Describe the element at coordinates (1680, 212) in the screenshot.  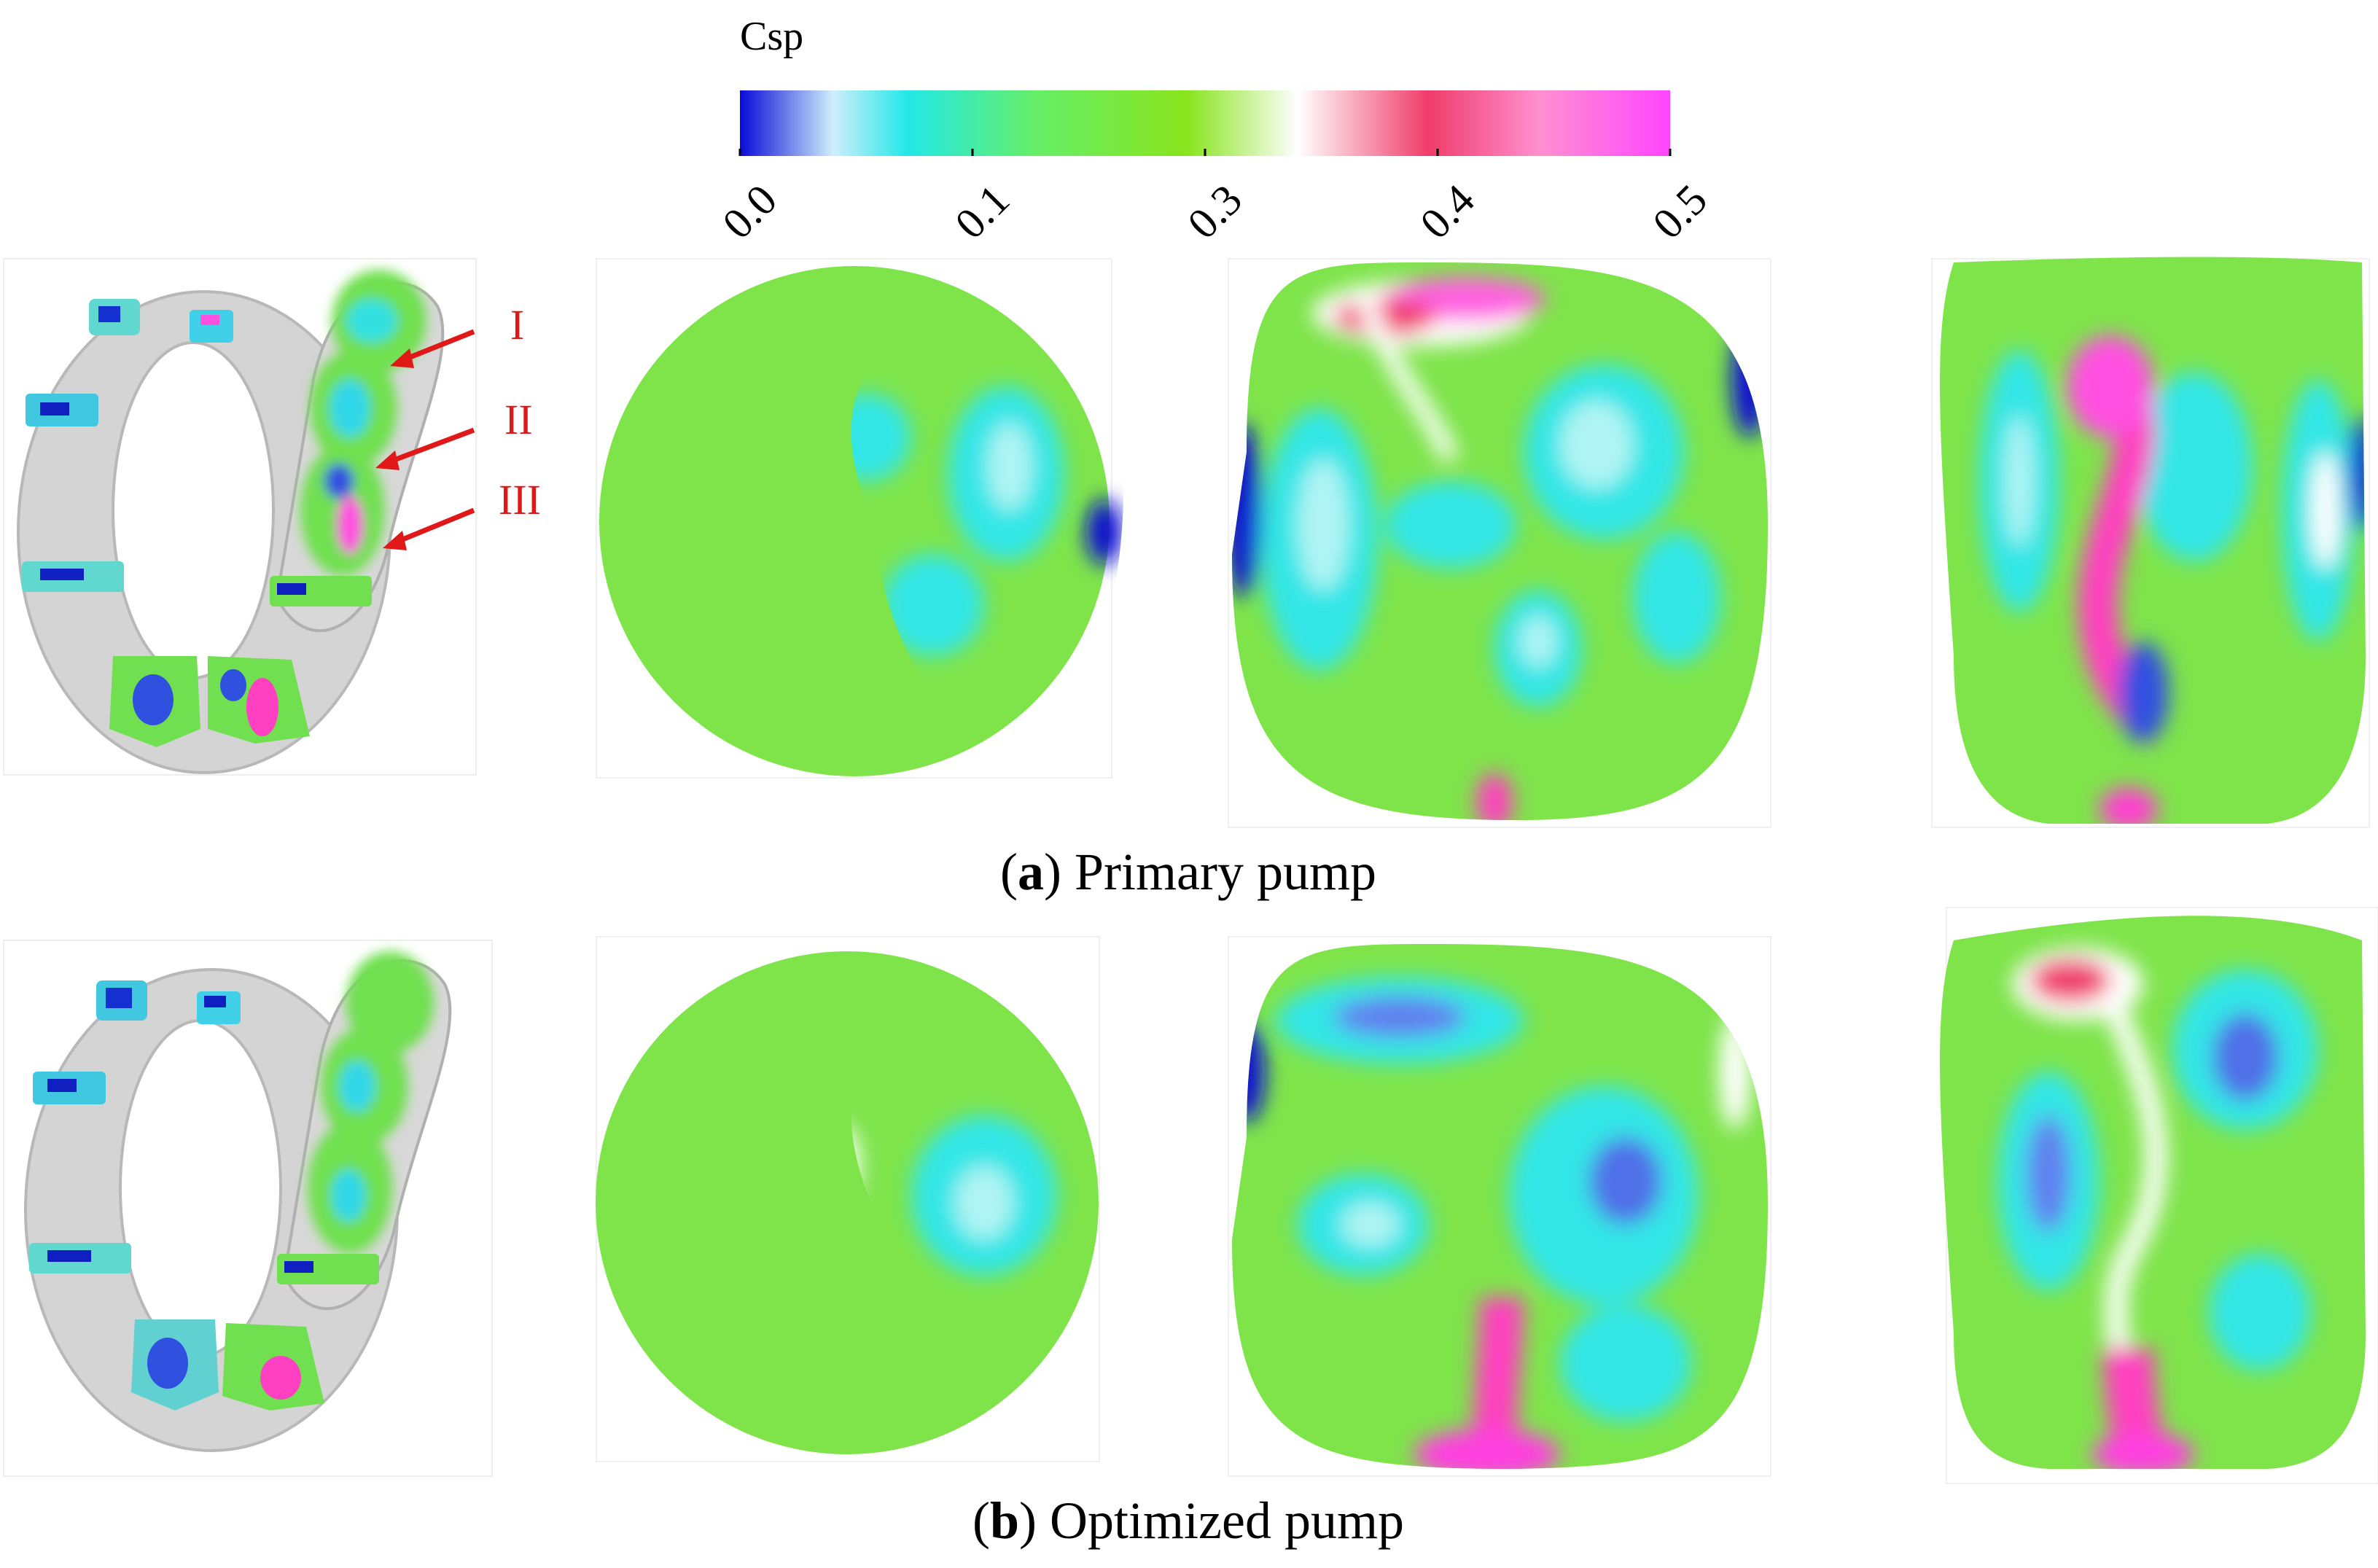
I see `colorbar-tick-label: 0.5` at that location.